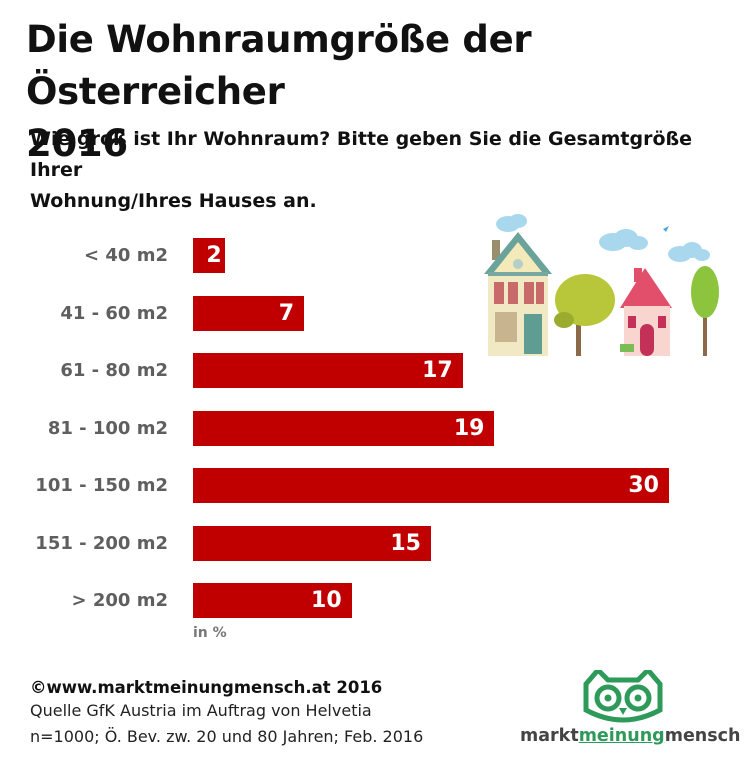 Image resolution: width=756 pixels, height=762 pixels. What do you see at coordinates (326, 600) in the screenshot?
I see `bar-value-label: 10` at bounding box center [326, 600].